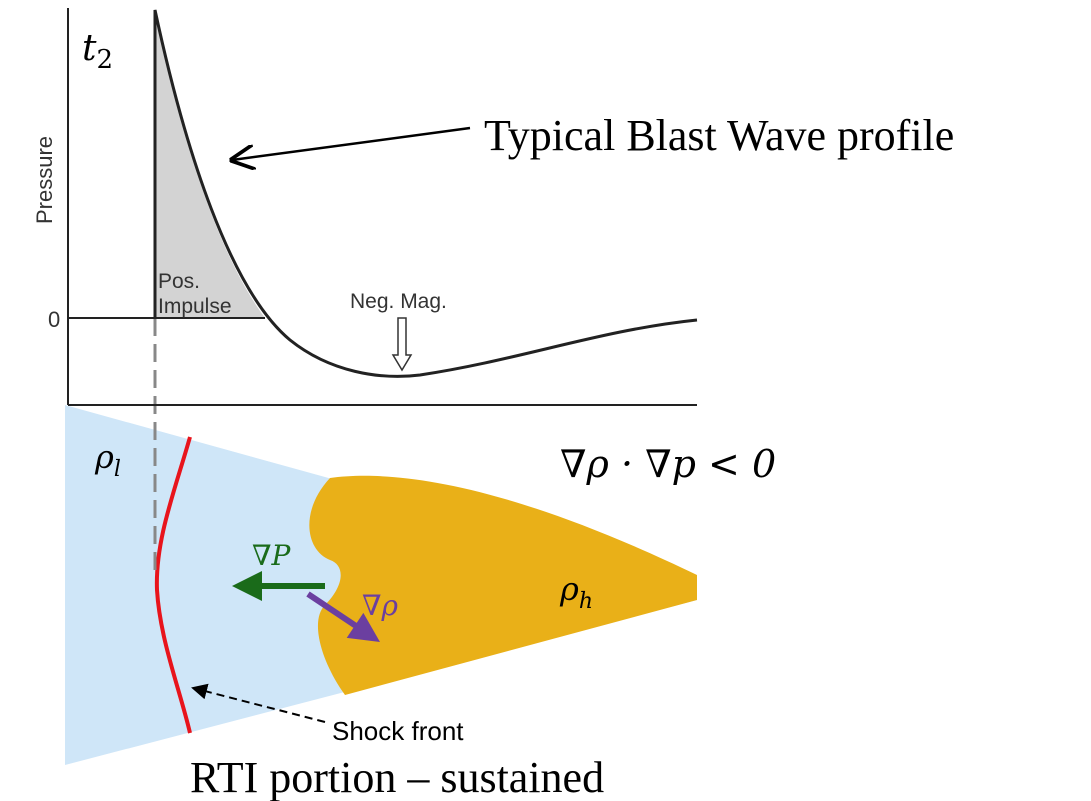  What do you see at coordinates (398, 731) in the screenshot?
I see `shock-front: Shock front` at bounding box center [398, 731].